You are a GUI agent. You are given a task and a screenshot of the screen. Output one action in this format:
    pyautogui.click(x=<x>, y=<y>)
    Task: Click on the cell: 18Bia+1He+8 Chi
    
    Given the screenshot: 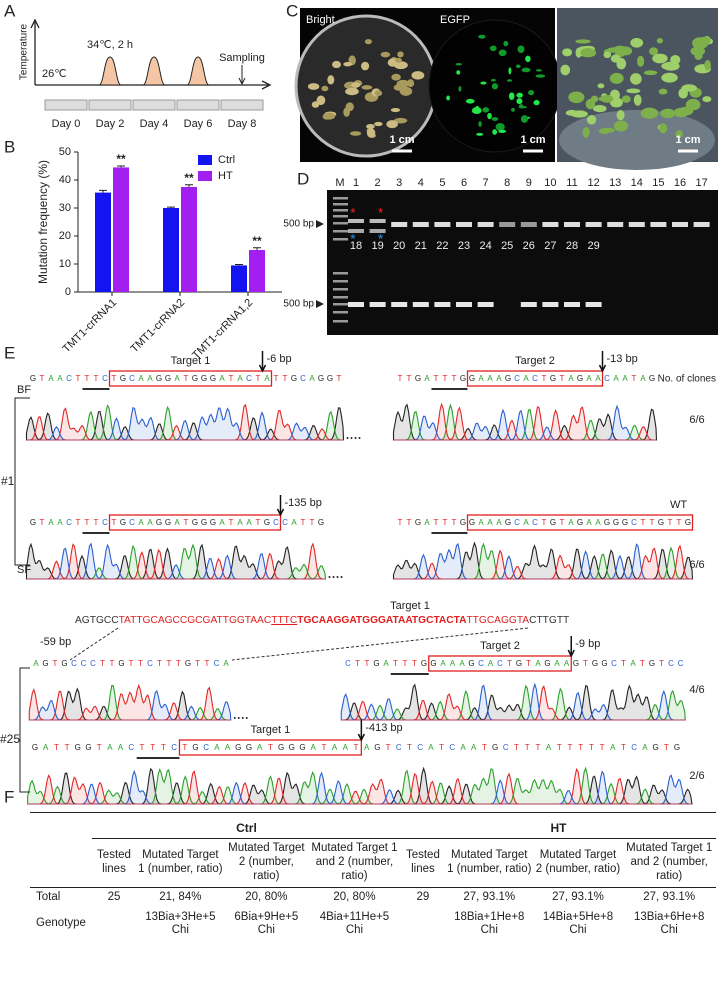 What is the action you would take?
    pyautogui.click(x=489, y=923)
    